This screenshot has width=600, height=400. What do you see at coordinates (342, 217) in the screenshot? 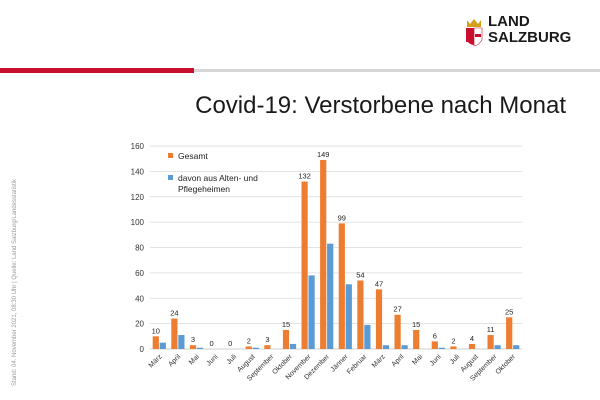
I see `data-label-gesamt: 99` at bounding box center [342, 217].